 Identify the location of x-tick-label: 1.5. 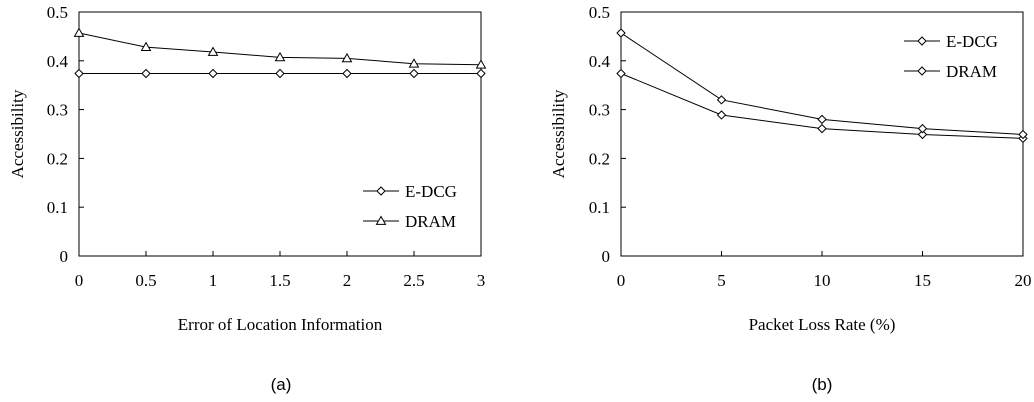
(279, 280).